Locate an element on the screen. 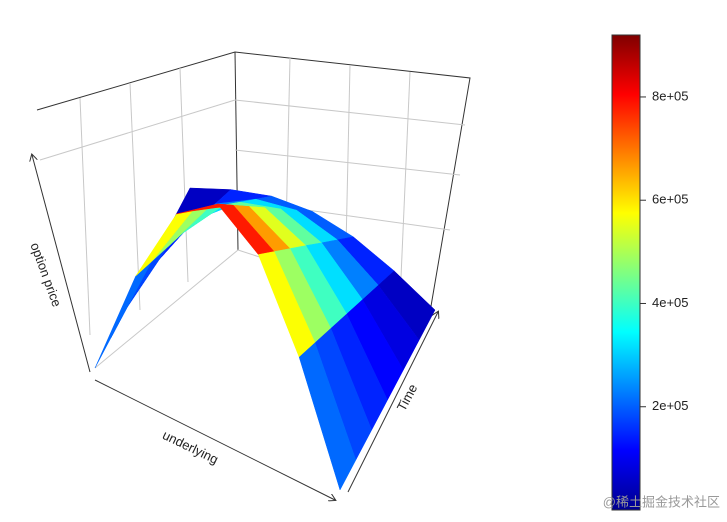 The width and height of the screenshot is (727, 522). colorbar-tick-label: 2e+05 is located at coordinates (670, 405).